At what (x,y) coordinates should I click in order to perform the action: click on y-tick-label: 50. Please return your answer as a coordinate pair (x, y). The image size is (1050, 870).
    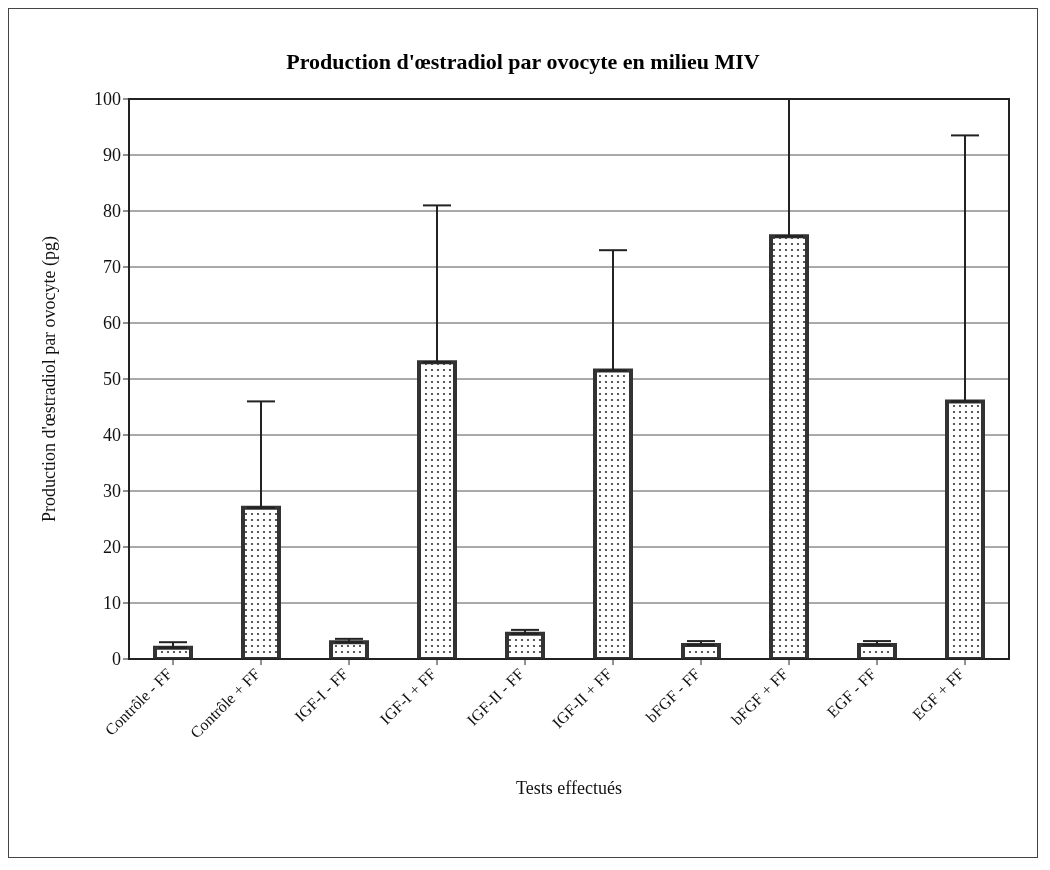
    Looking at the image, I should click on (112, 379).